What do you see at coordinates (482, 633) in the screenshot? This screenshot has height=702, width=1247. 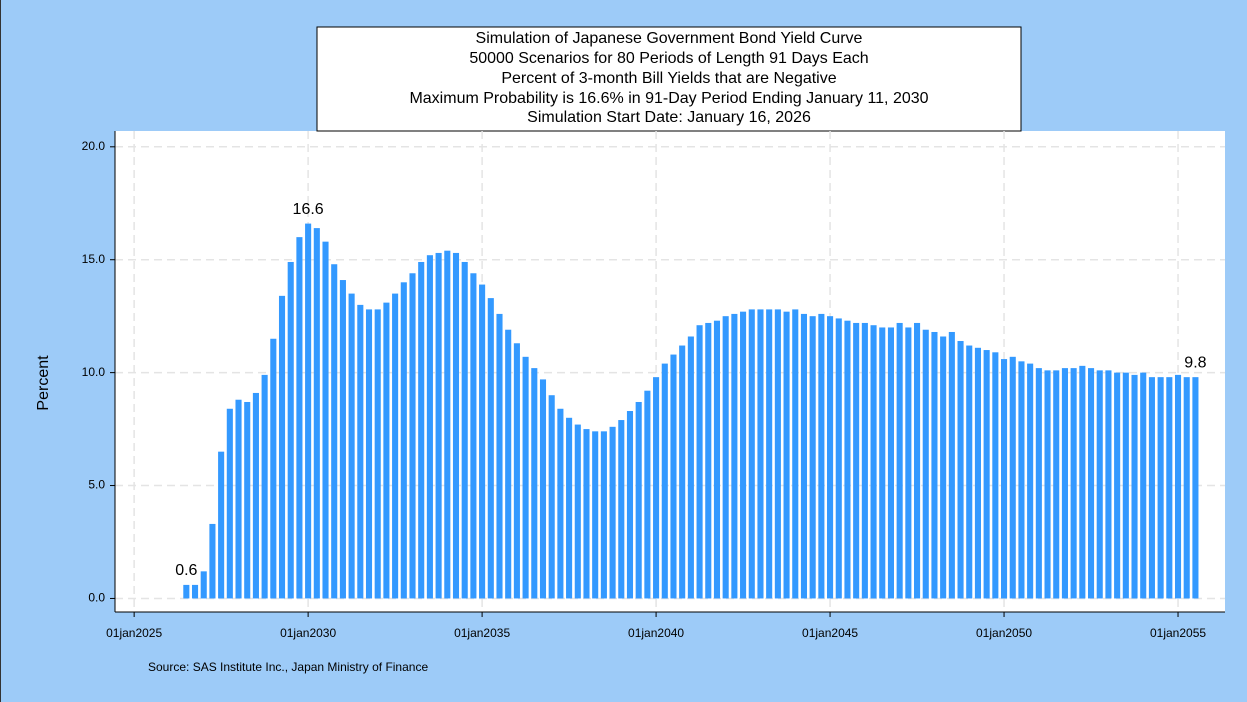 I see `x-tick-label: 01jan2035` at bounding box center [482, 633].